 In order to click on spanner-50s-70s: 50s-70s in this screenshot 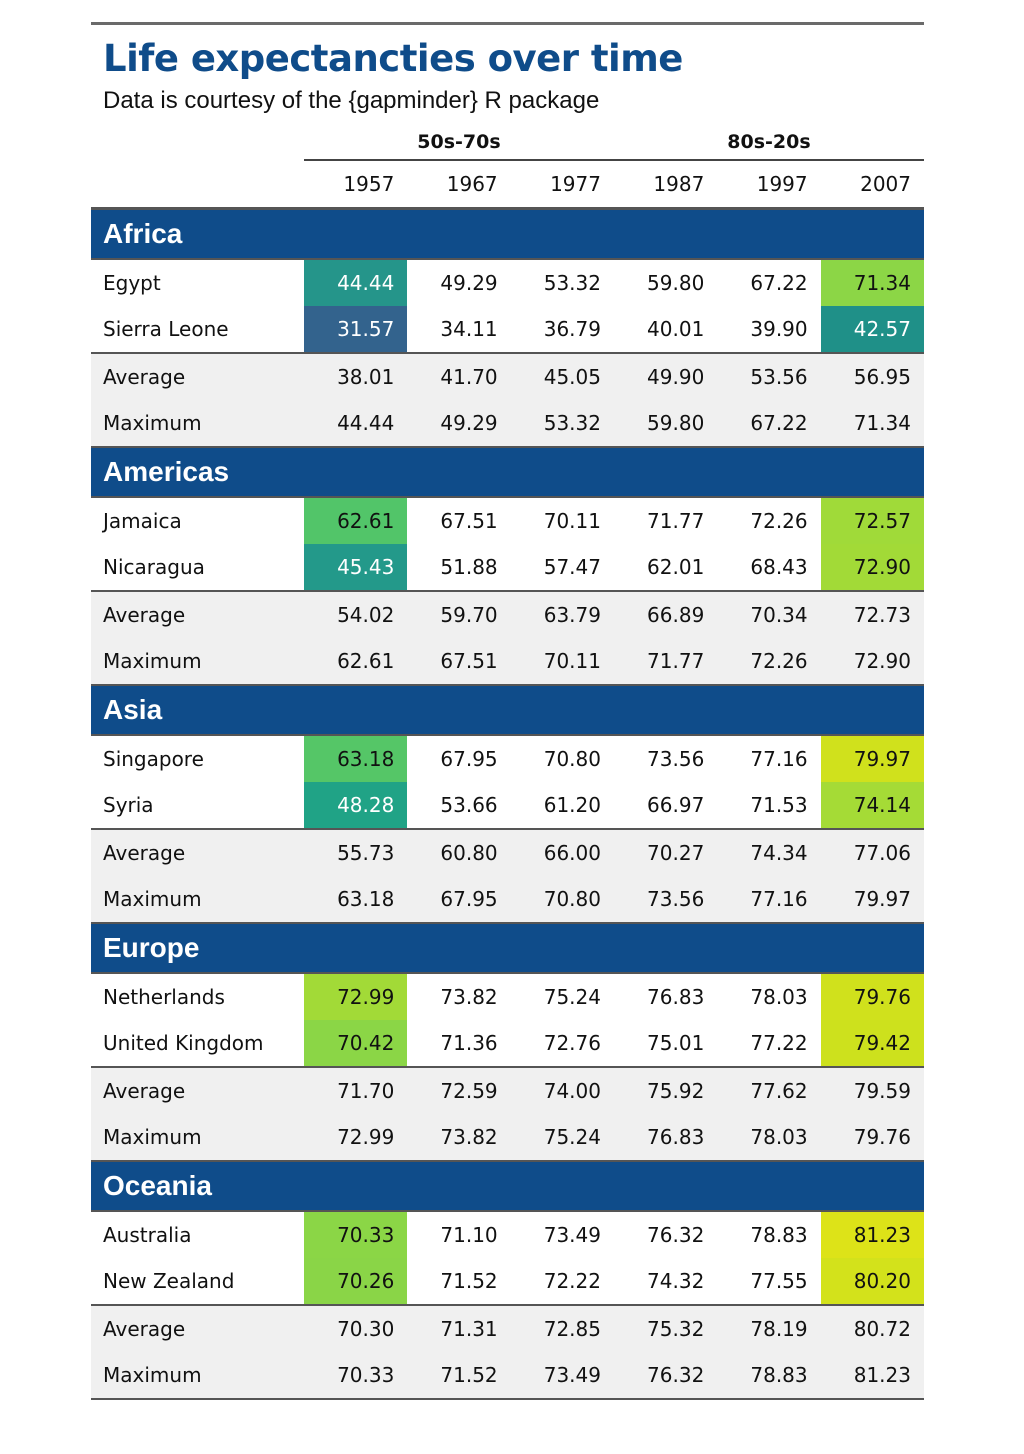, I will do `click(459, 143)`.